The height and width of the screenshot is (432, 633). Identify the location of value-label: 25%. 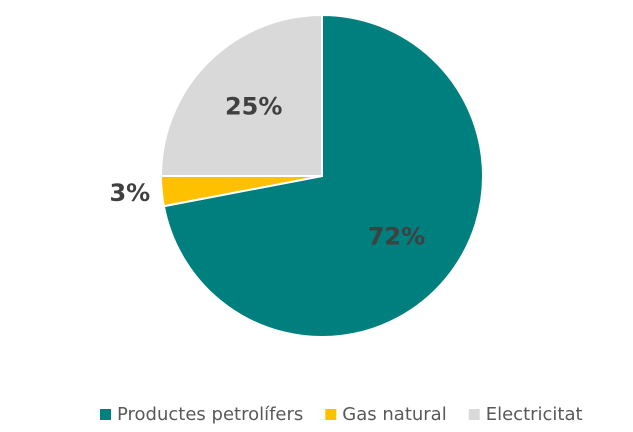
(253, 107).